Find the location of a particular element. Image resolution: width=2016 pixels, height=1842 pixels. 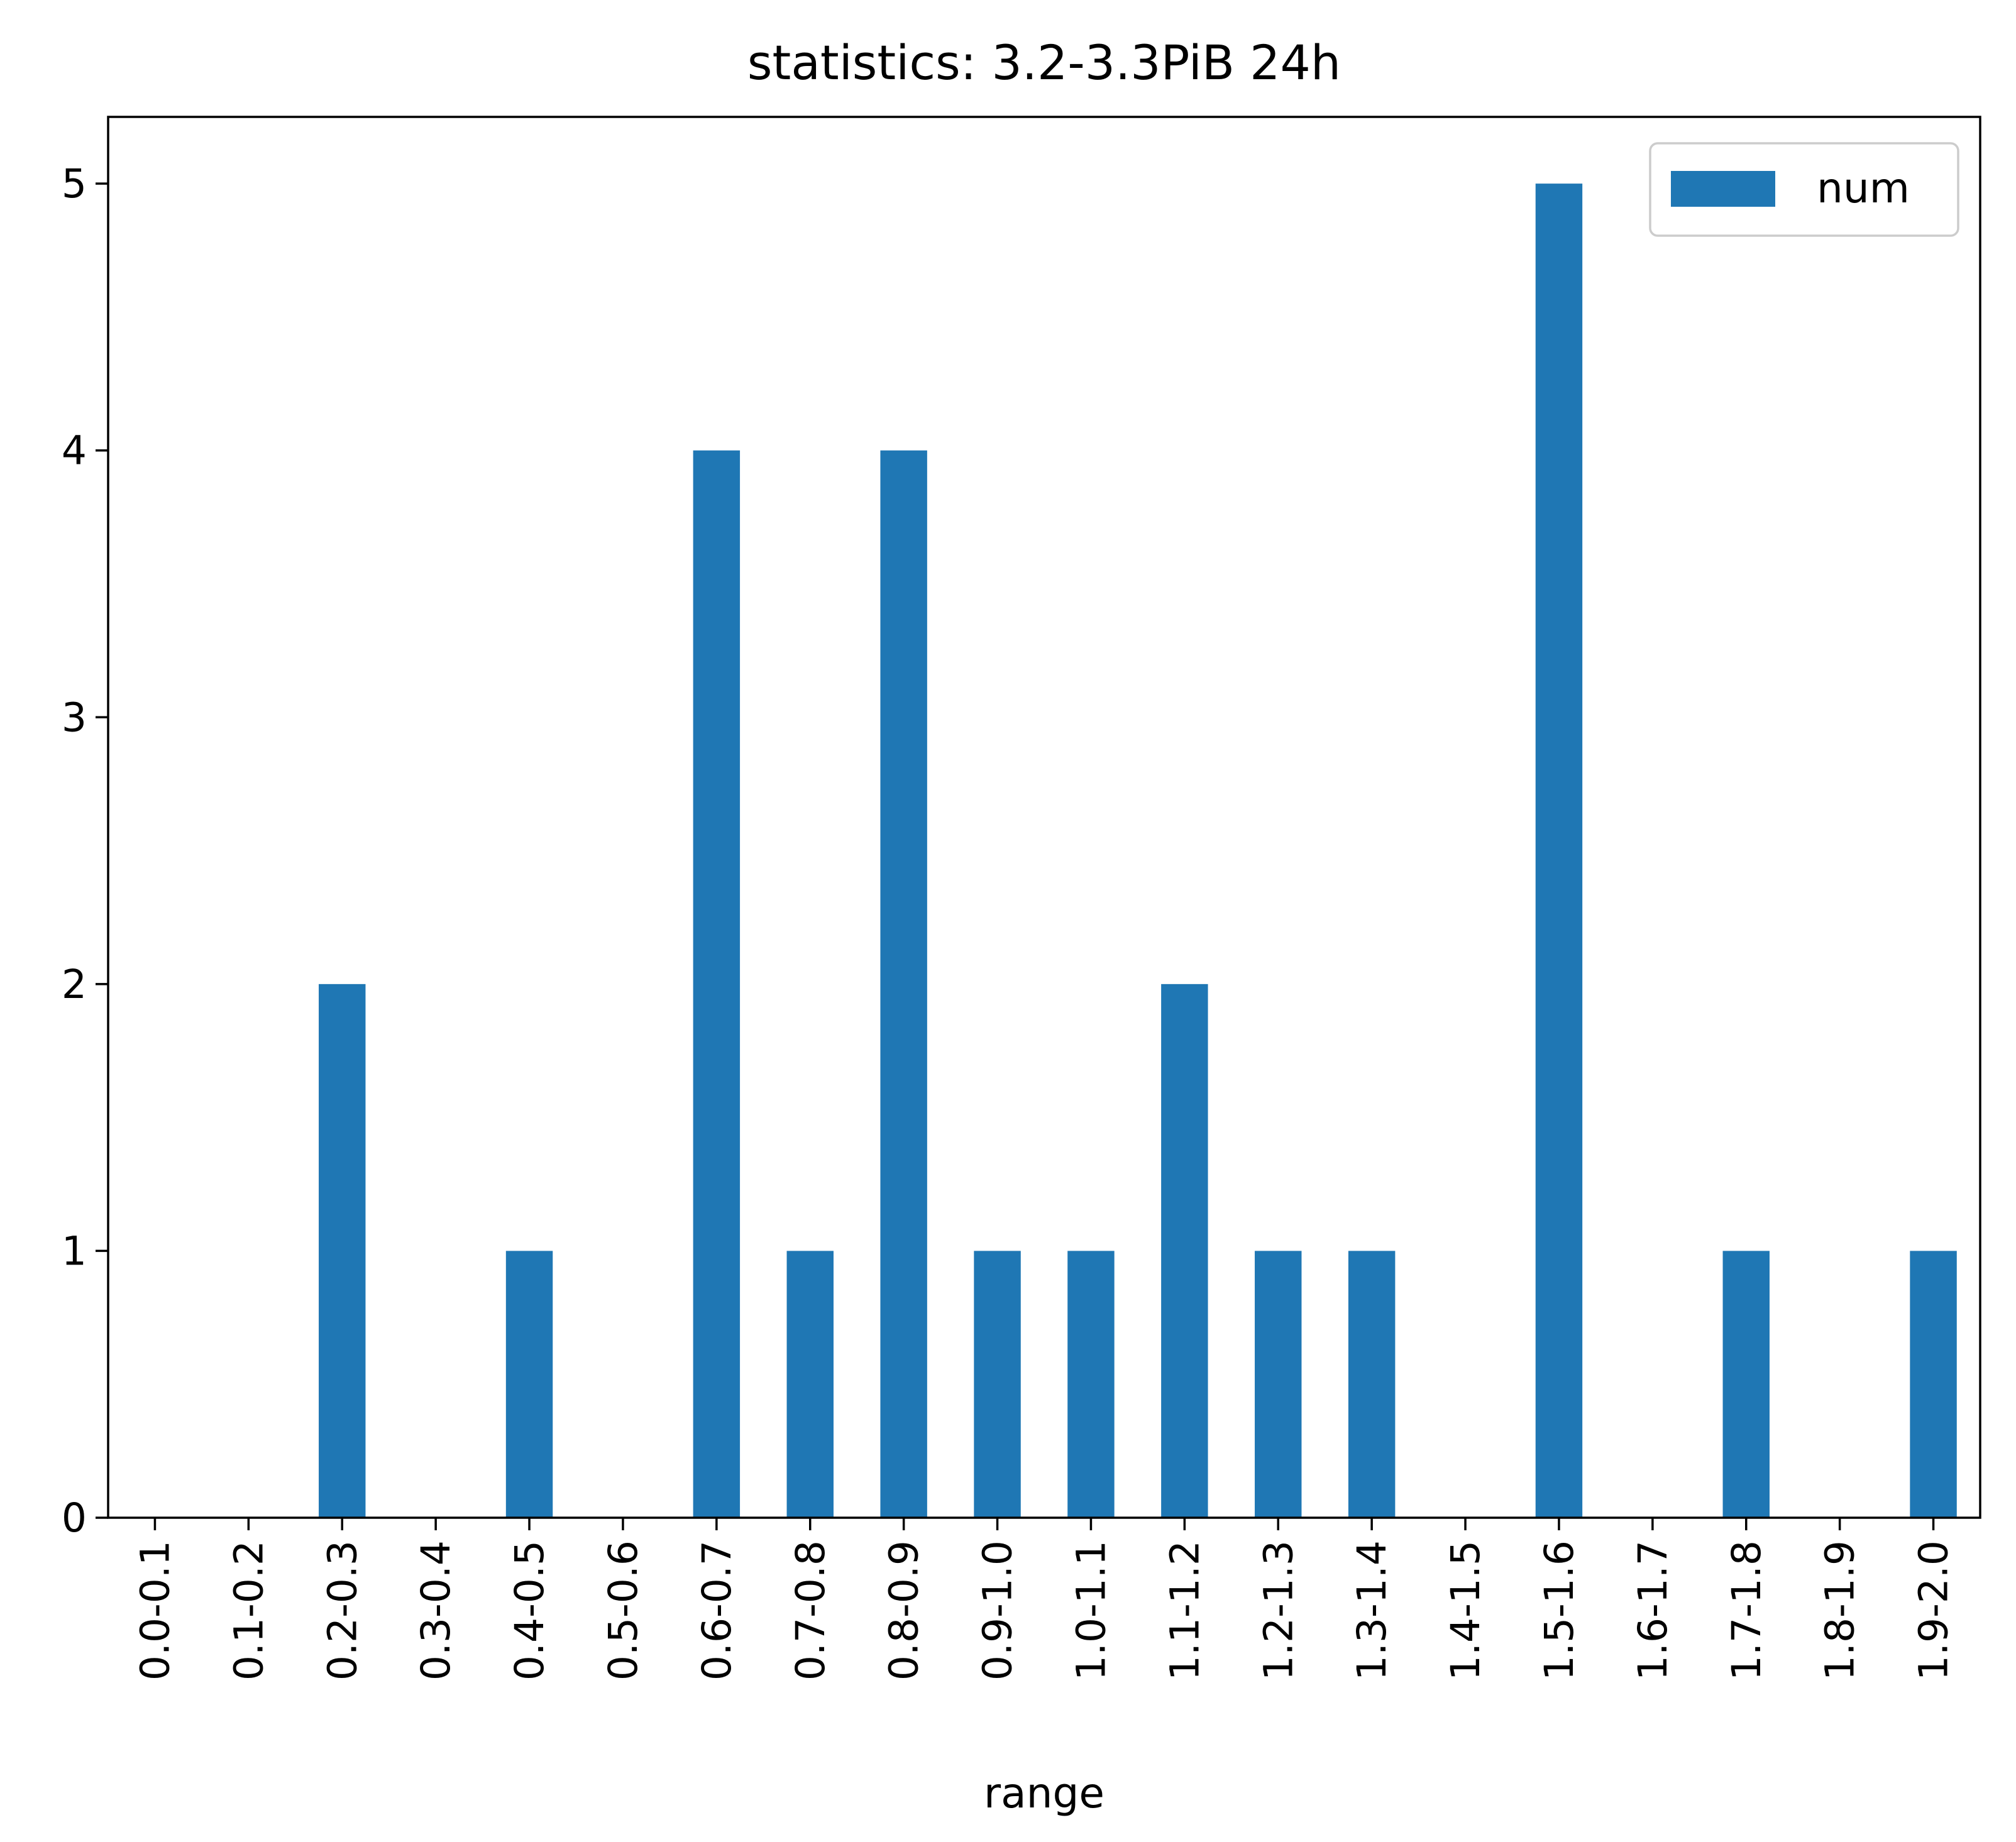

bar-1.1-1.2 is located at coordinates (1184, 1251).